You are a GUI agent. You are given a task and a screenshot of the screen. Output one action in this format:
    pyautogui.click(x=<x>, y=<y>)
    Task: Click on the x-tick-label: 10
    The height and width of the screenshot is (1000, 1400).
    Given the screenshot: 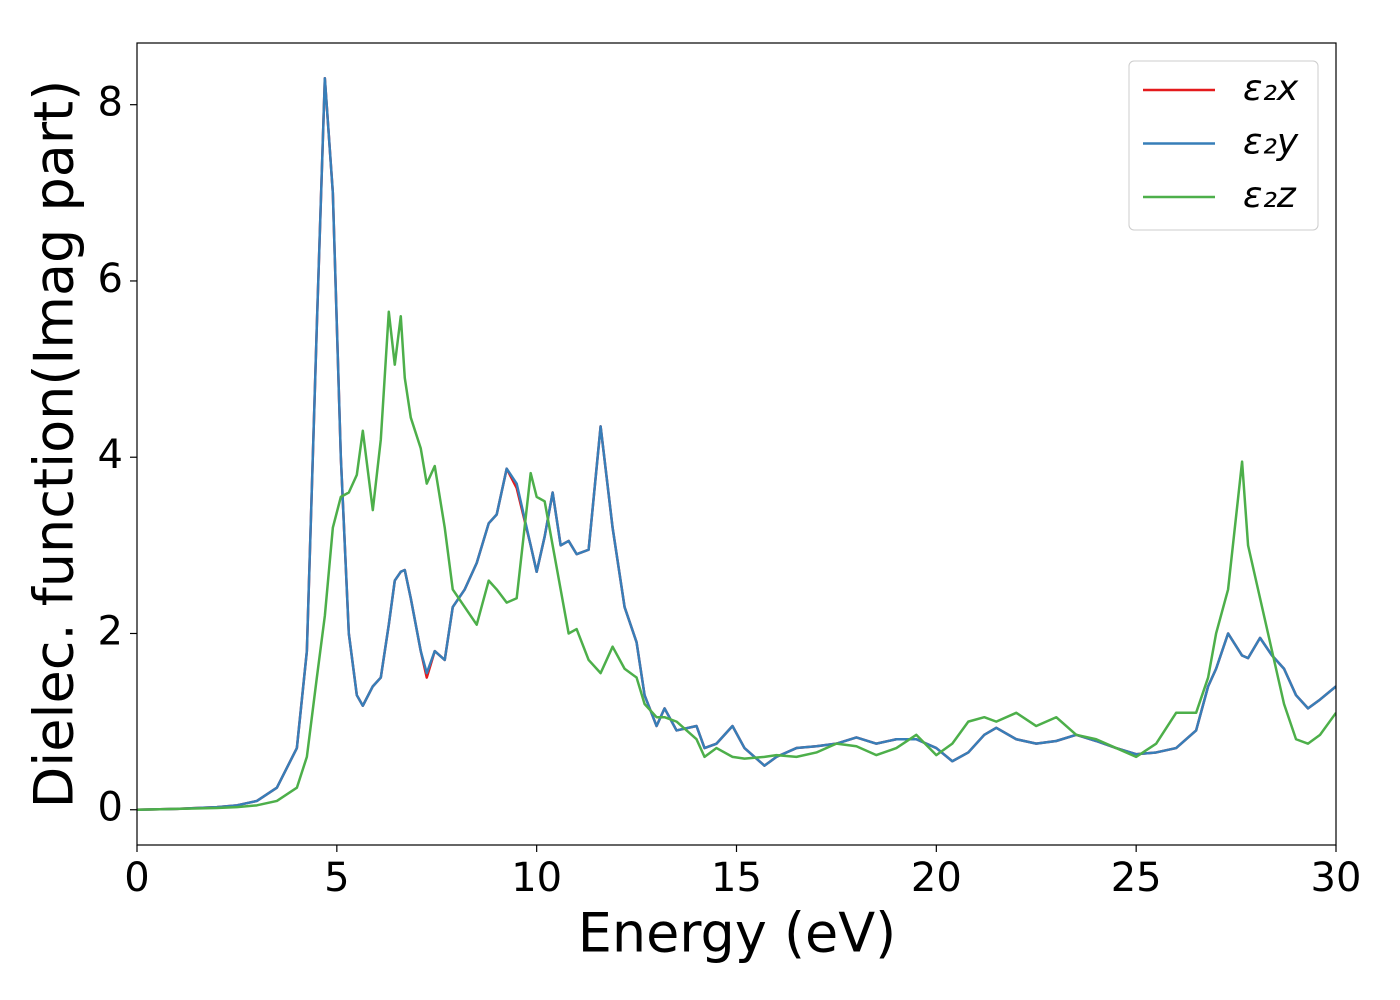 What is the action you would take?
    pyautogui.click(x=536, y=878)
    